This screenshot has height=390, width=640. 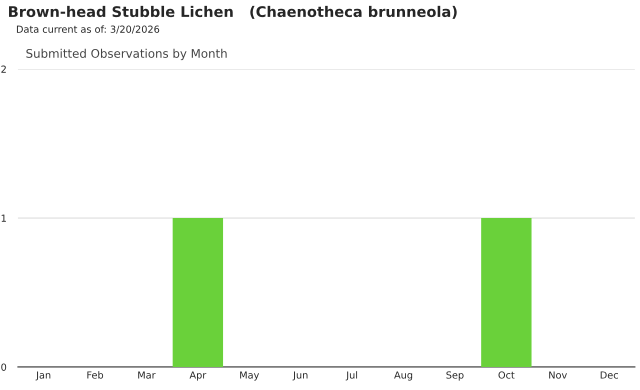 I want to click on x-tick-label: Mar, so click(x=147, y=375).